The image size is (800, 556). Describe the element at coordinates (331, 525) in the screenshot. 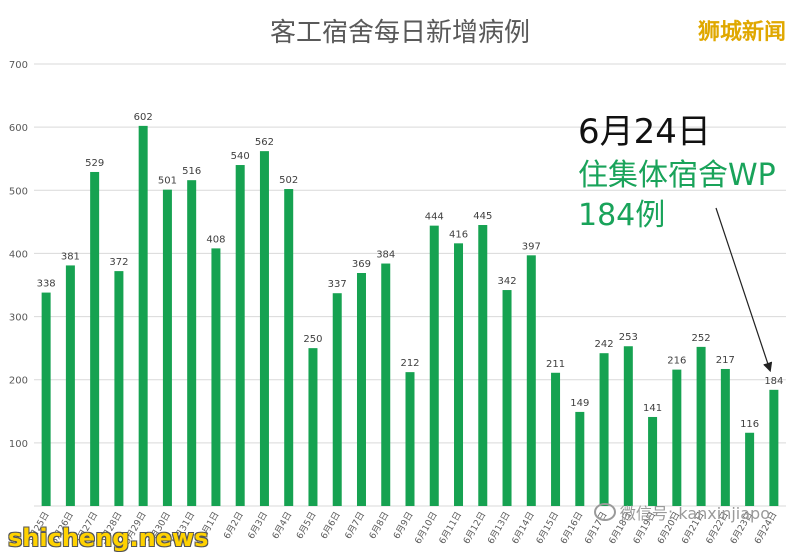

I see `x-tick-label: 6月6日` at that location.